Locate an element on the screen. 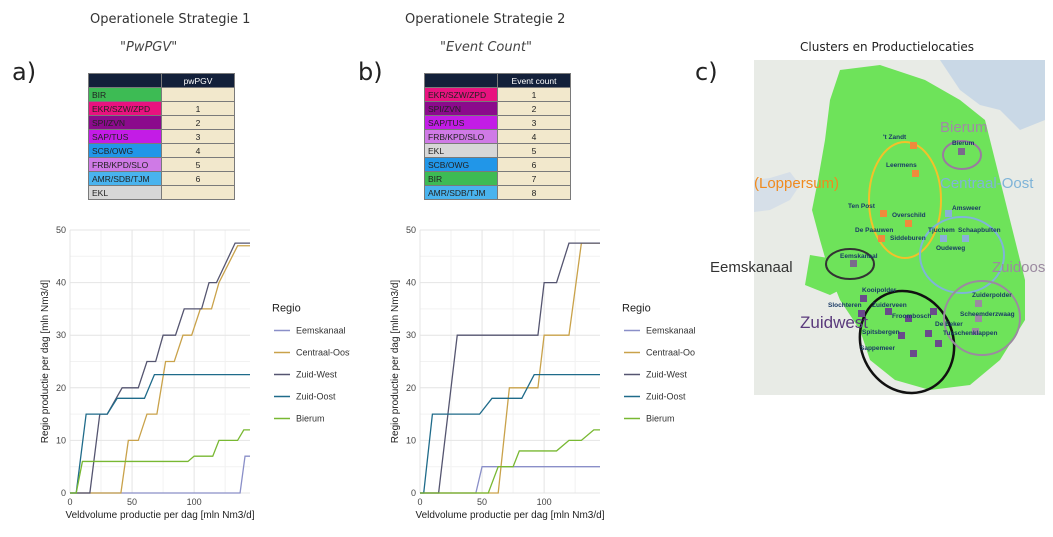 The height and width of the screenshot is (537, 1053). x-tick-label: 50 is located at coordinates (482, 502).